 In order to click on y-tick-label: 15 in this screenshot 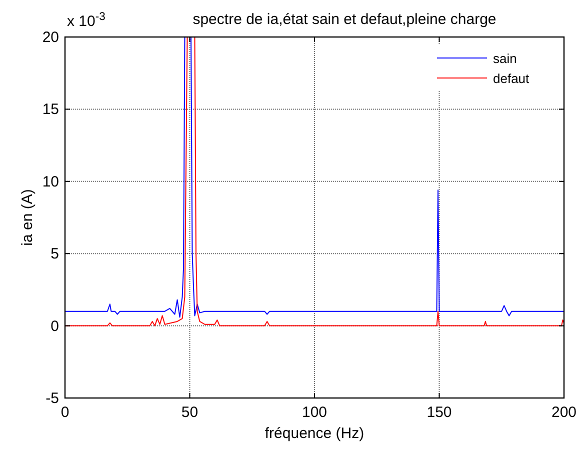, I will do `click(50, 109)`.